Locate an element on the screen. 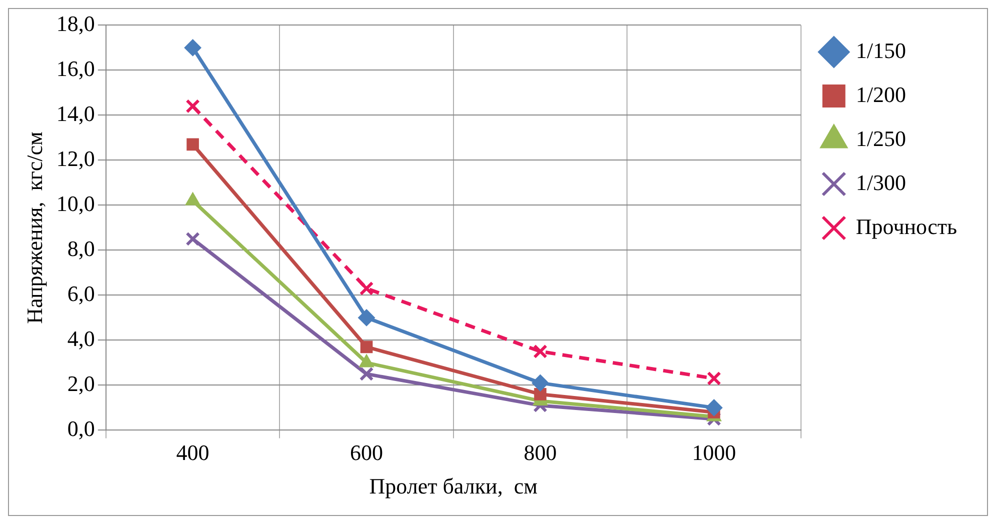 The height and width of the screenshot is (524, 996). legend-label: 1/250 is located at coordinates (881, 138).